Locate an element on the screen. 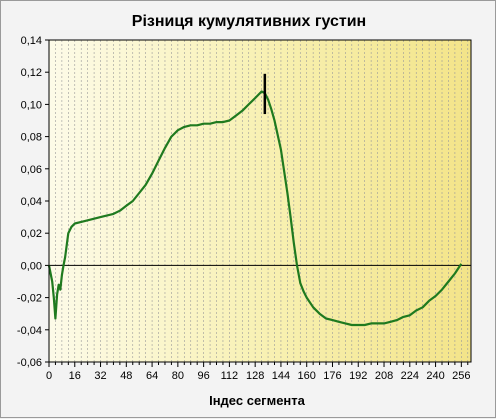  x-tick-label: 64 is located at coordinates (152, 376).